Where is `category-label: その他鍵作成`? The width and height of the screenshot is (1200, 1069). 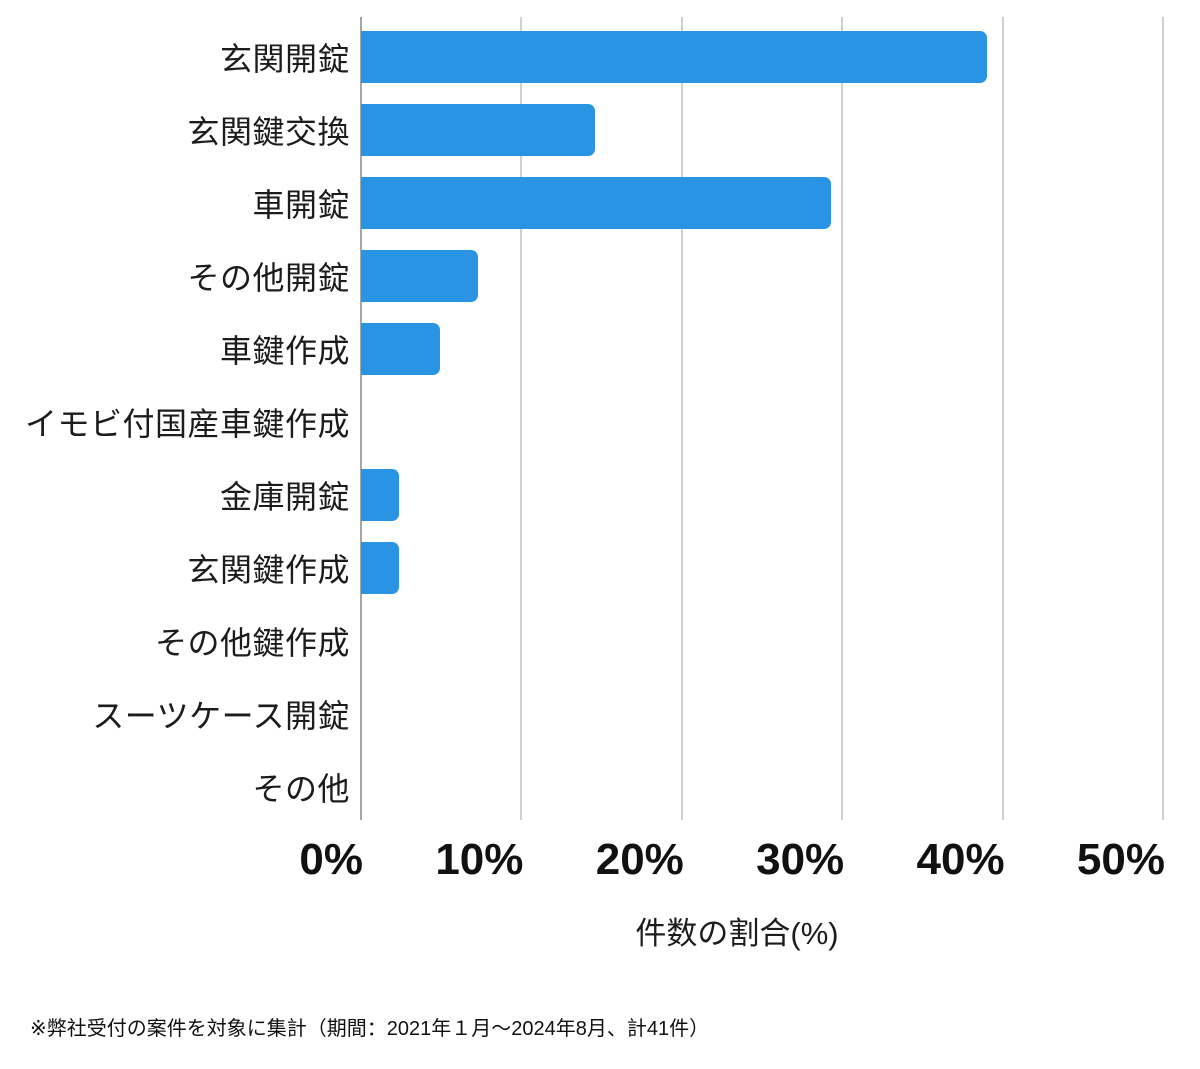 category-label: その他鍵作成 is located at coordinates (252, 642).